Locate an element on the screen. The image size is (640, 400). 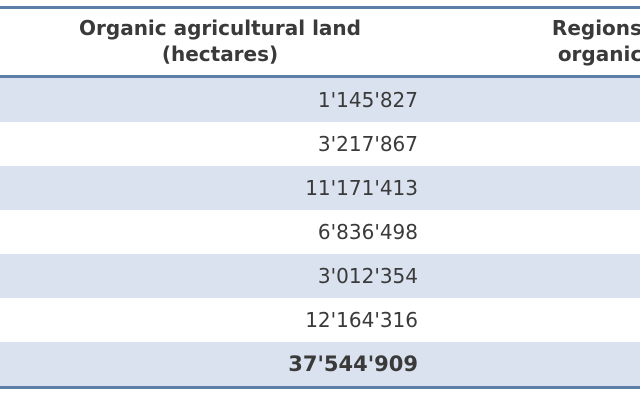
table-top-rule is located at coordinates (320, 7).